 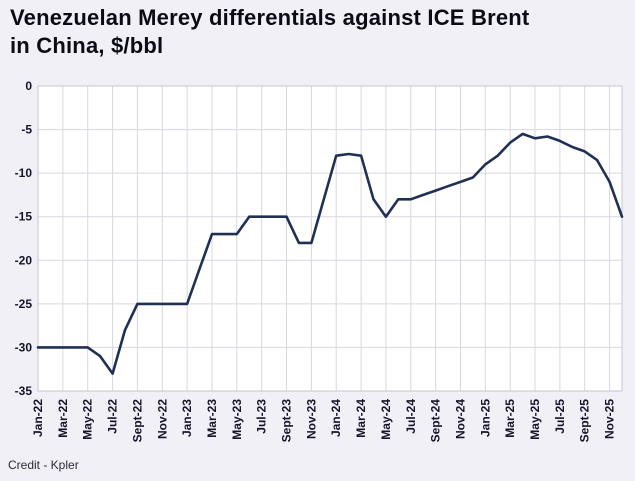 What do you see at coordinates (485, 418) in the screenshot?
I see `svg-text: Jan-25` at bounding box center [485, 418].